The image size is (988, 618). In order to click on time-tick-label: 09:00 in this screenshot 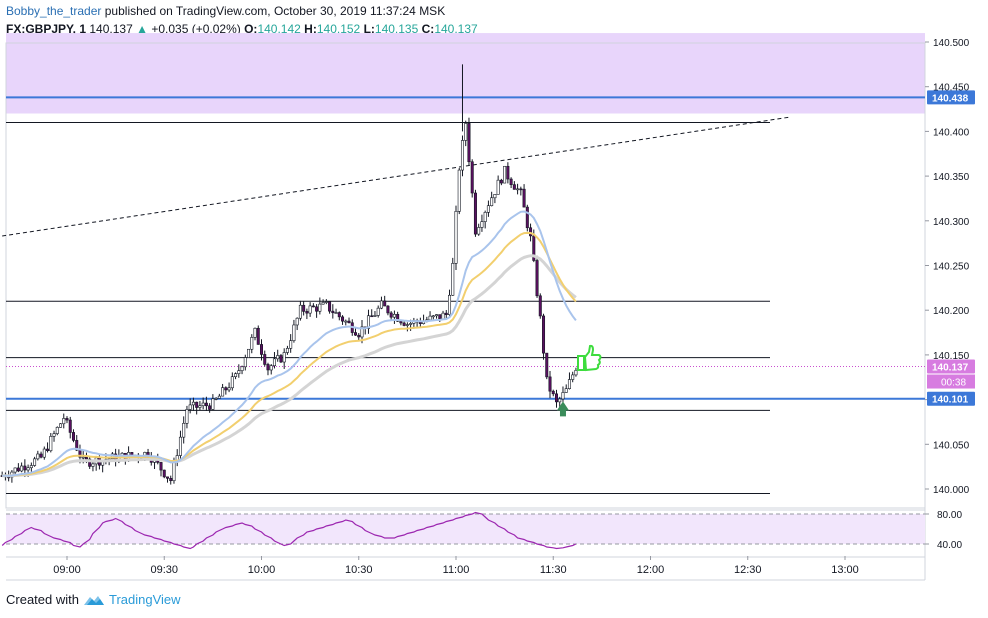, I will do `click(67, 570)`.